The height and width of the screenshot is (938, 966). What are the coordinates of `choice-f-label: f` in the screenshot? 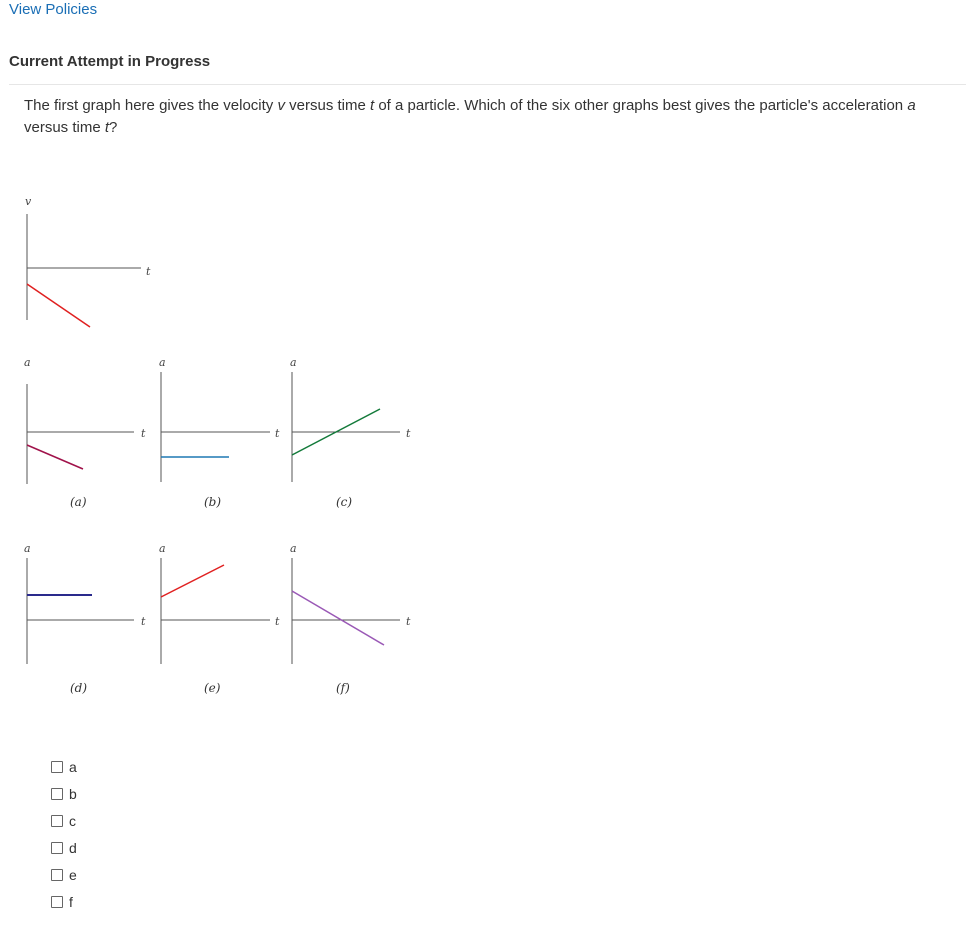 It's located at (71, 901).